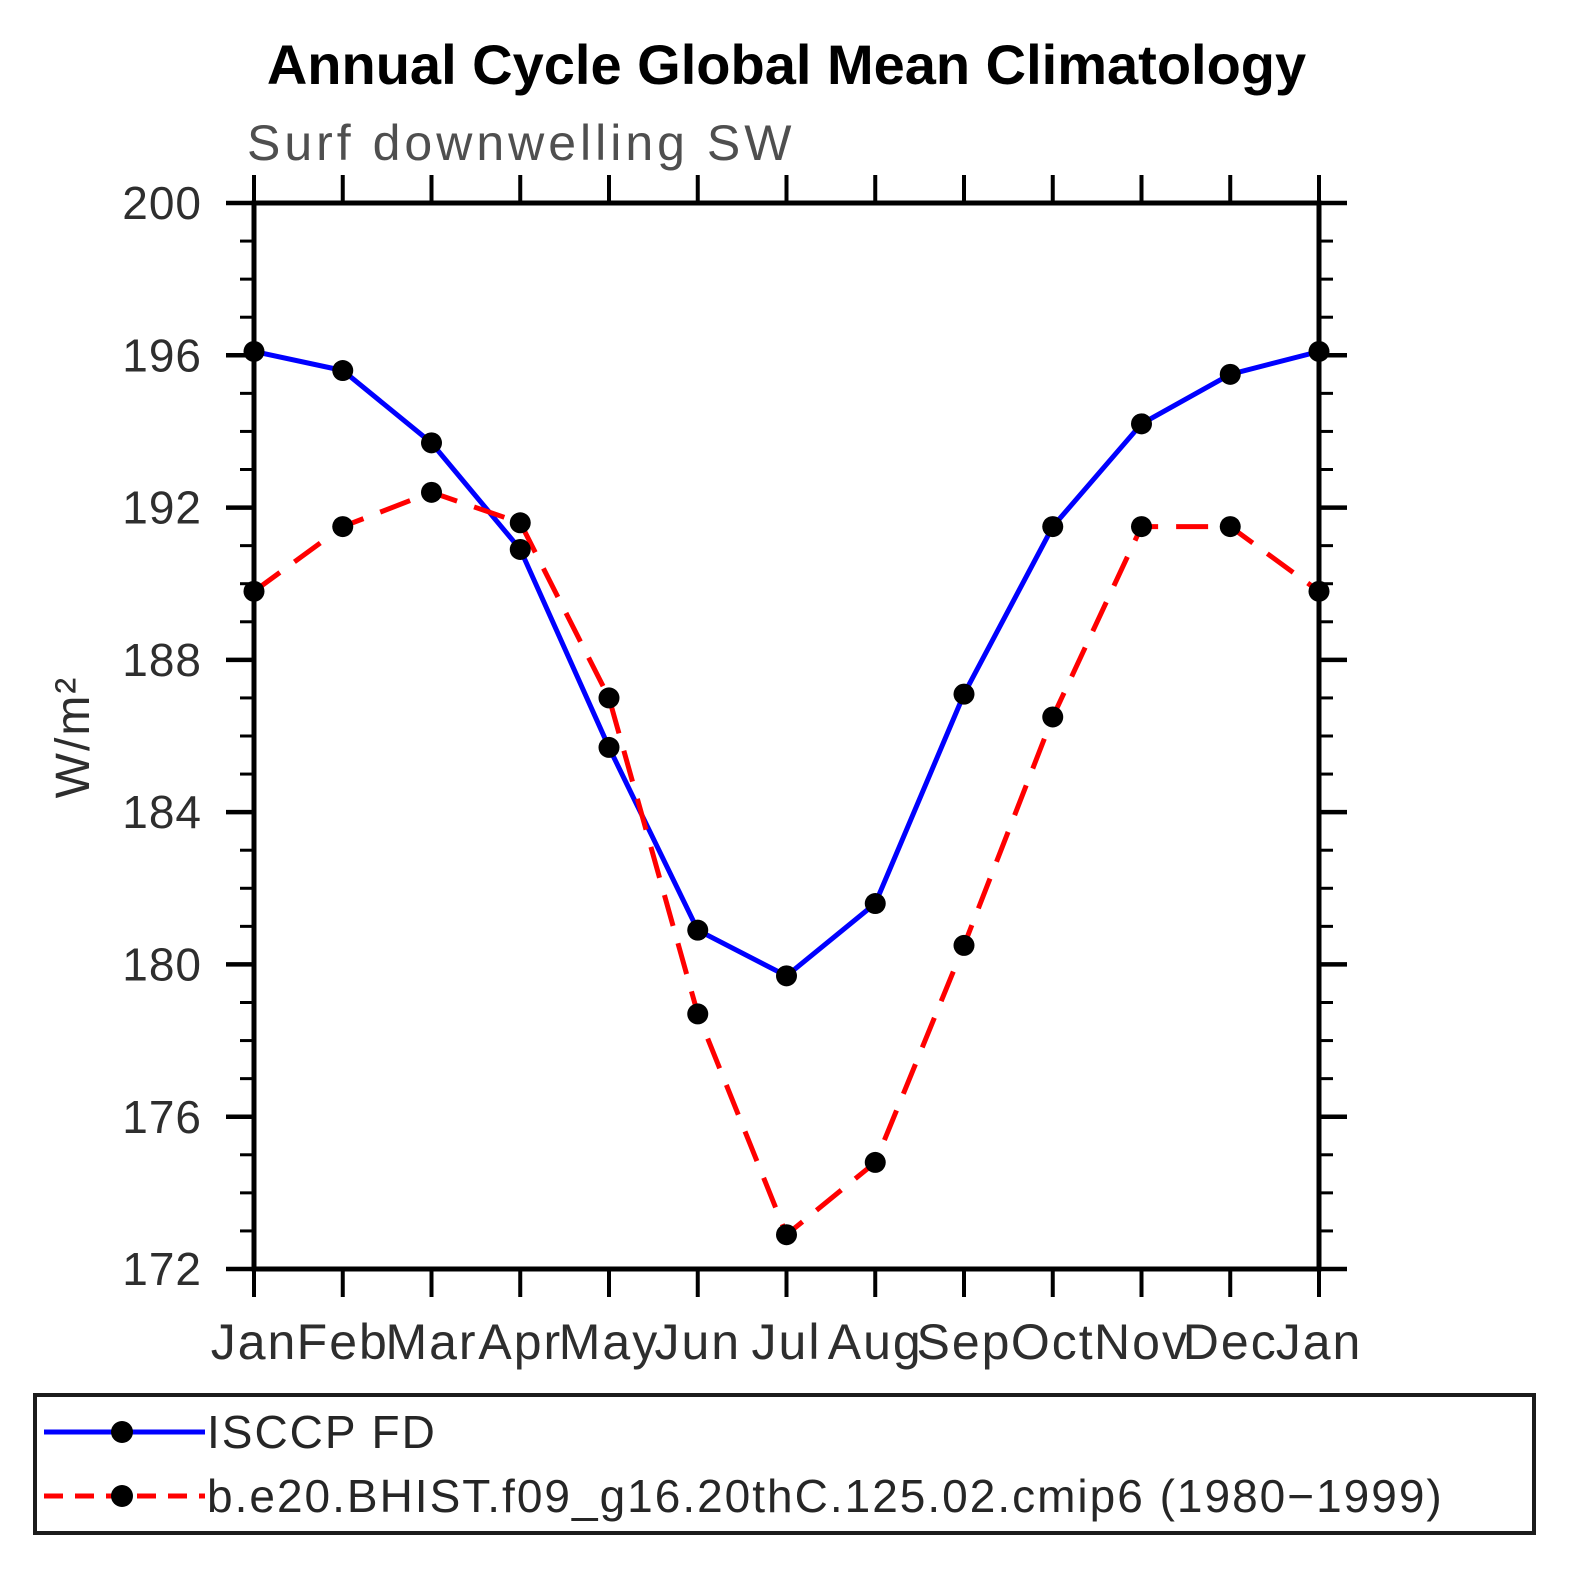  Describe the element at coordinates (1230, 374) in the screenshot. I see `data-point-series0-Dec` at that location.